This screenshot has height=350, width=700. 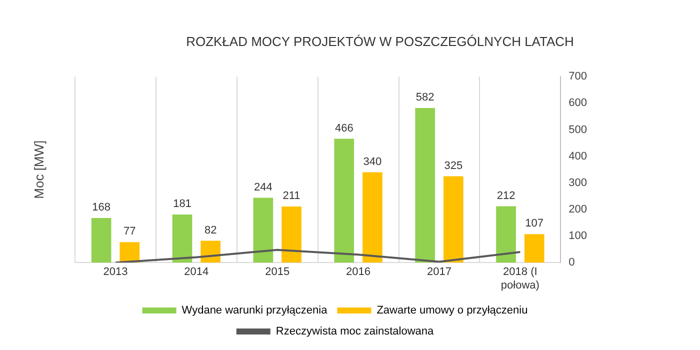 I want to click on y-tick-label: 600, so click(x=578, y=103).